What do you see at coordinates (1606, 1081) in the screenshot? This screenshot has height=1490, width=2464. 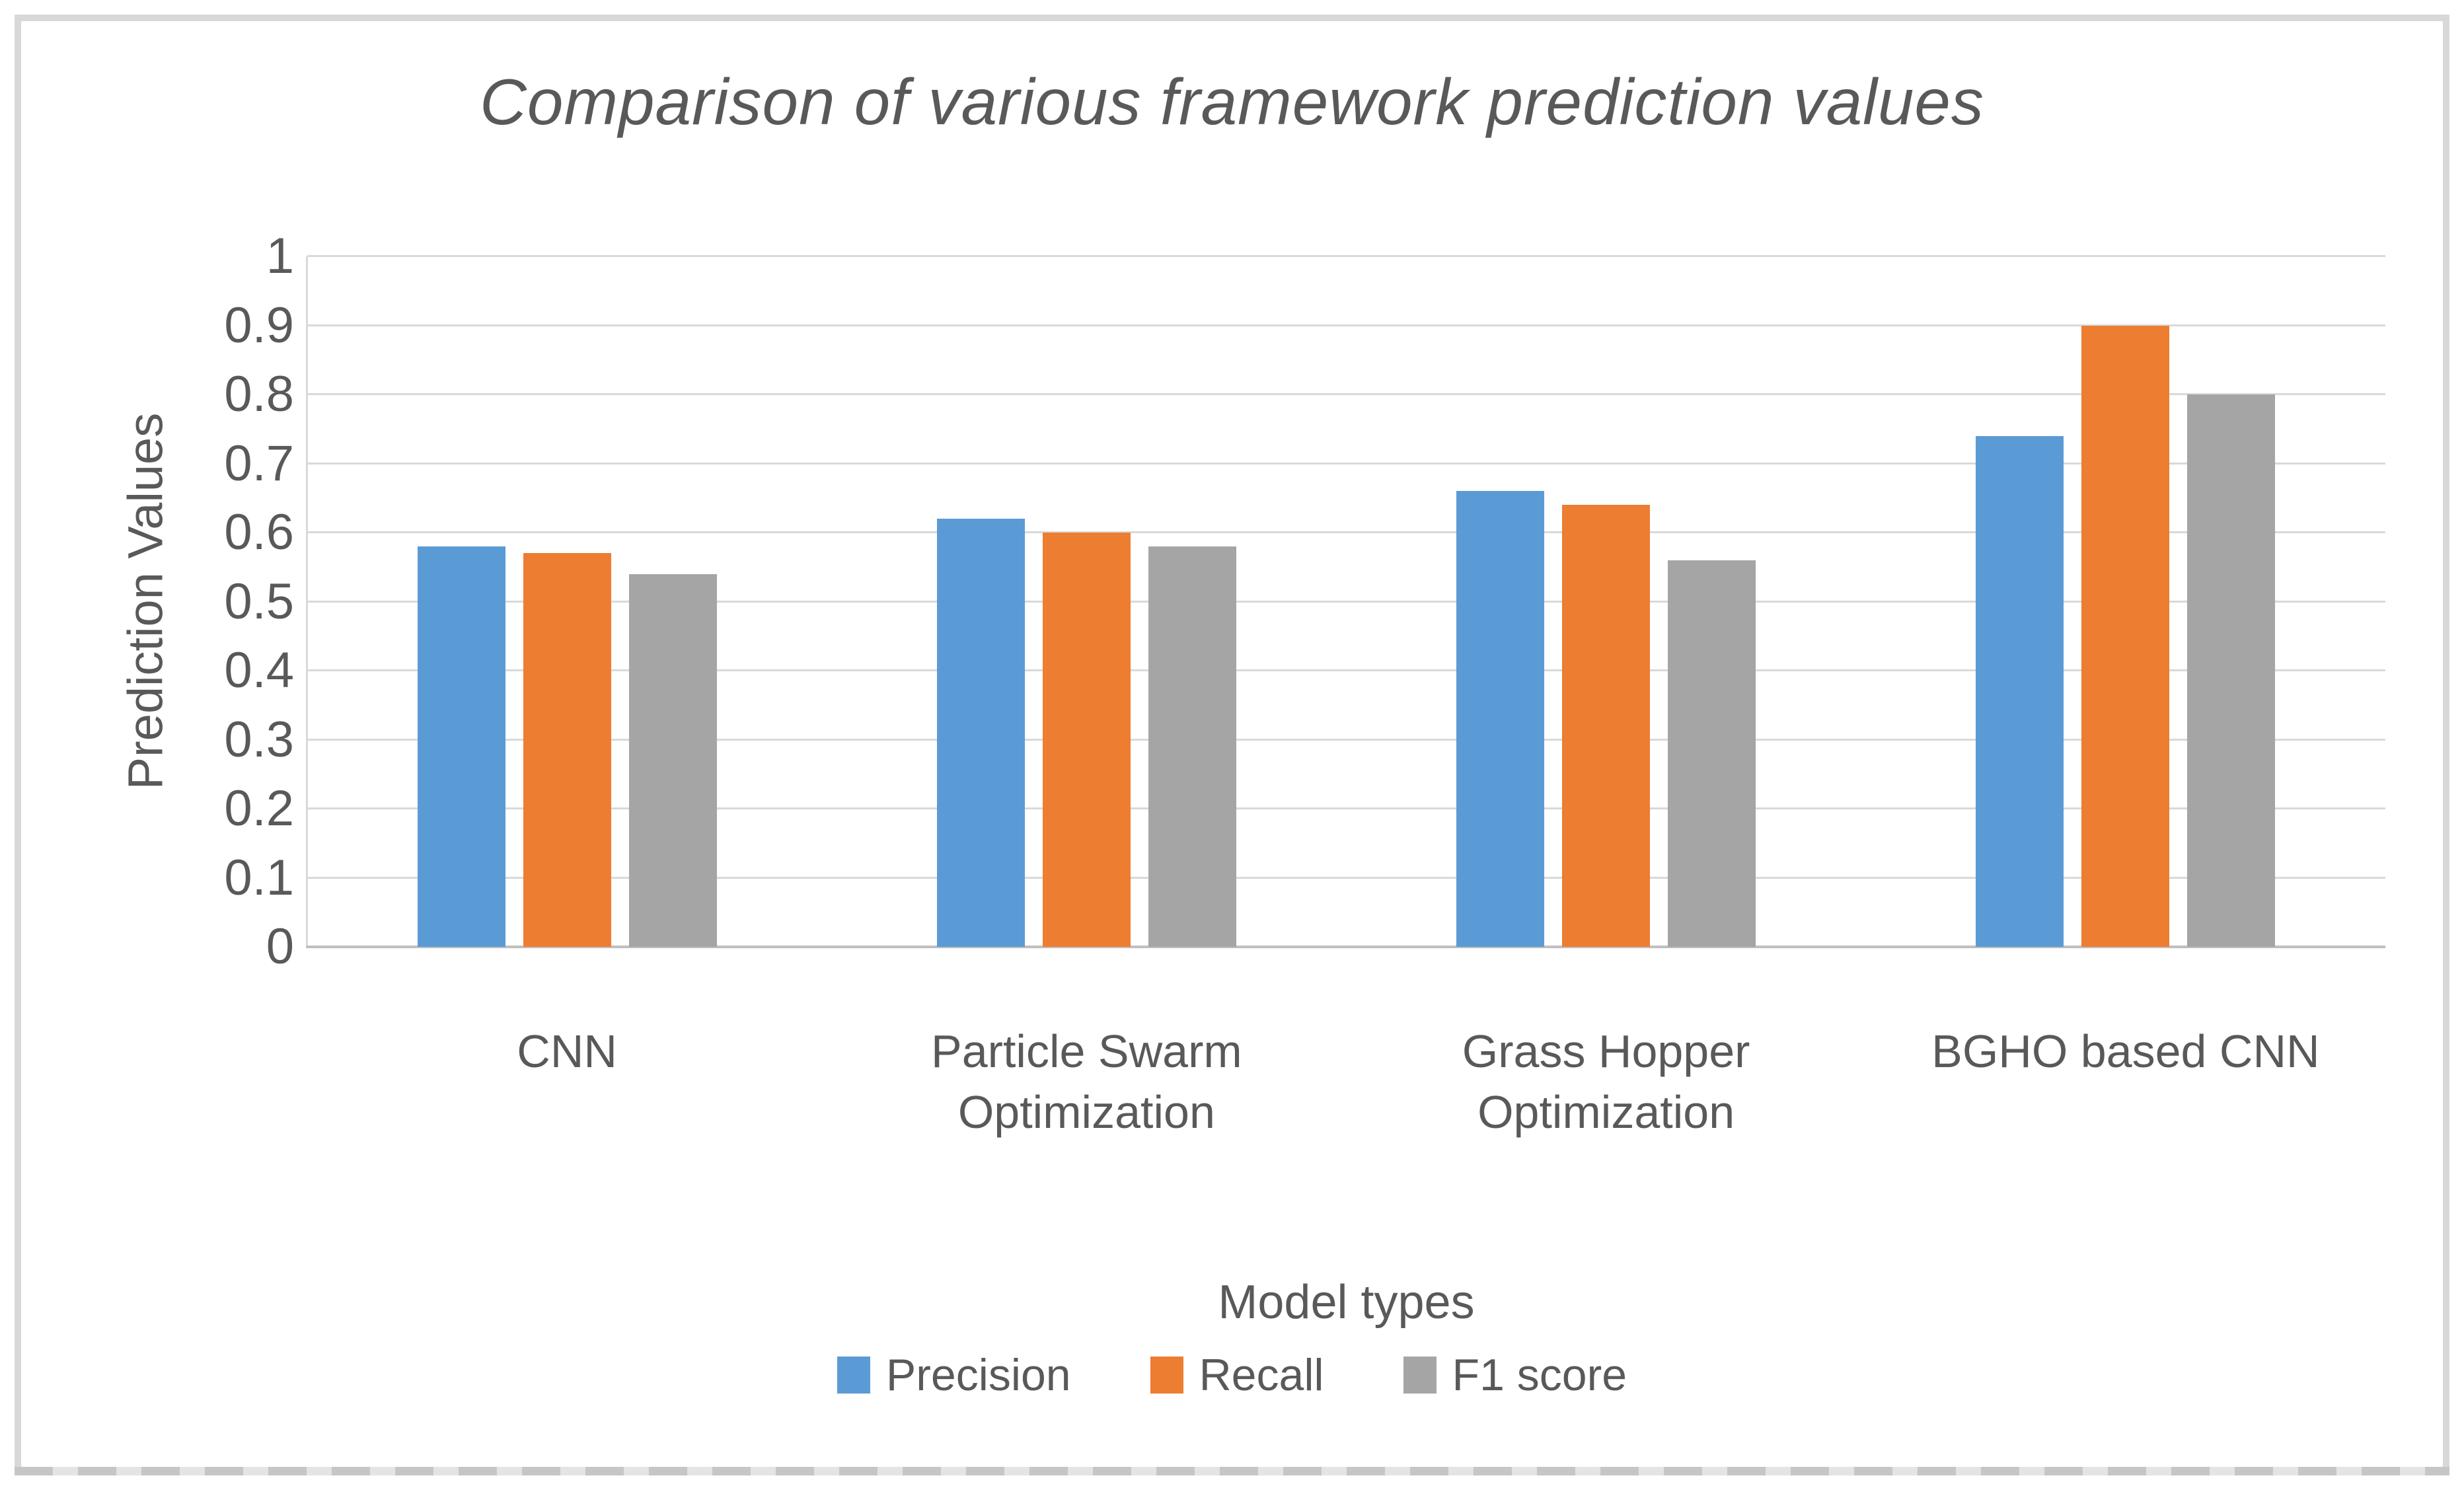 I see `category-label-grass-hopper-optimization: Grass Hopper Optimization` at bounding box center [1606, 1081].